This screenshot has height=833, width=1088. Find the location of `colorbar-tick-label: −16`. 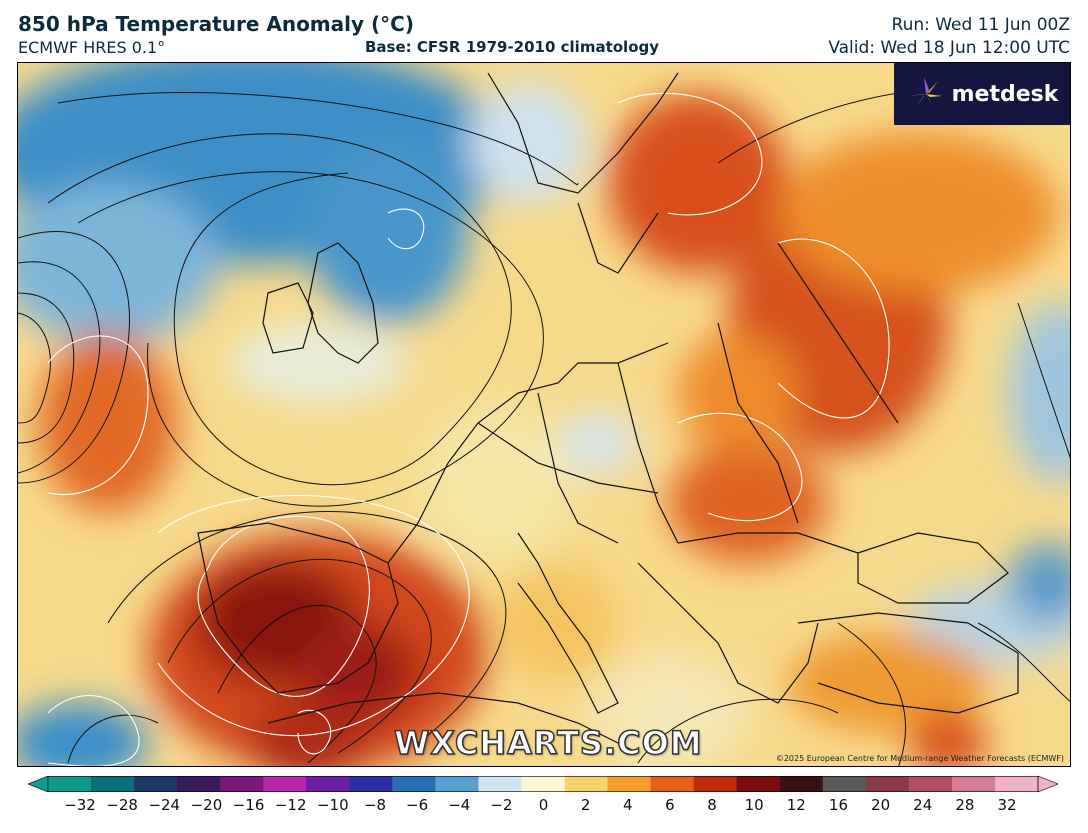

colorbar-tick-label: −16 is located at coordinates (248, 805).